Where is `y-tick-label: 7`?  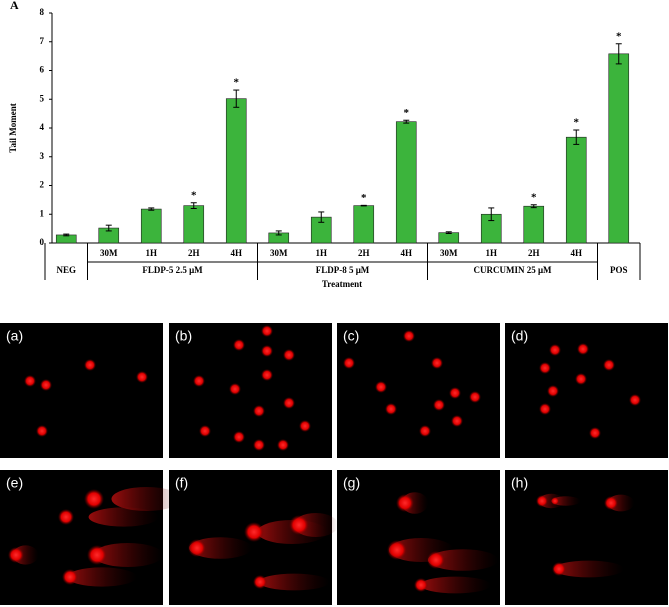
y-tick-label: 7 is located at coordinates (42, 41).